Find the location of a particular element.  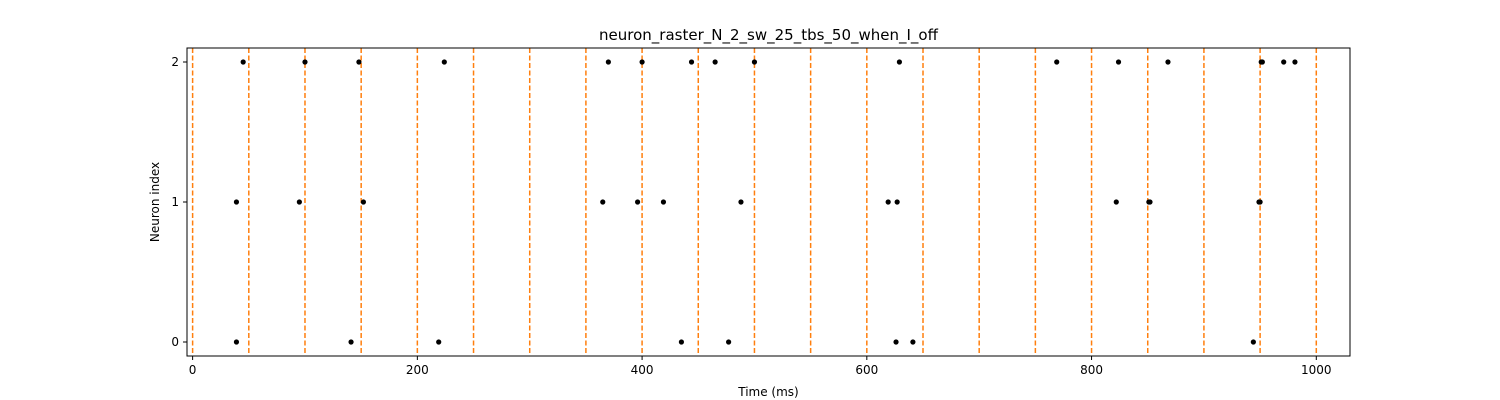

y-tick-label: 0 is located at coordinates (175, 342).